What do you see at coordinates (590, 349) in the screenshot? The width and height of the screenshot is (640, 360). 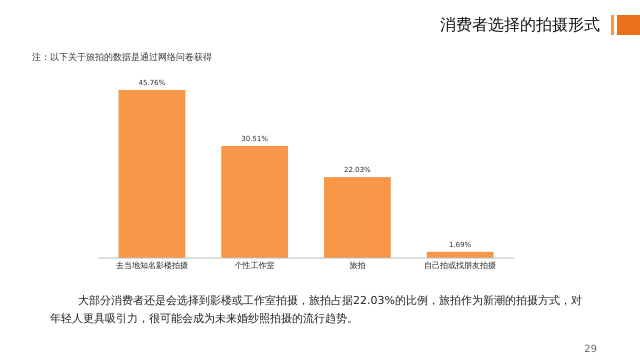 I see `text: 29` at bounding box center [590, 349].